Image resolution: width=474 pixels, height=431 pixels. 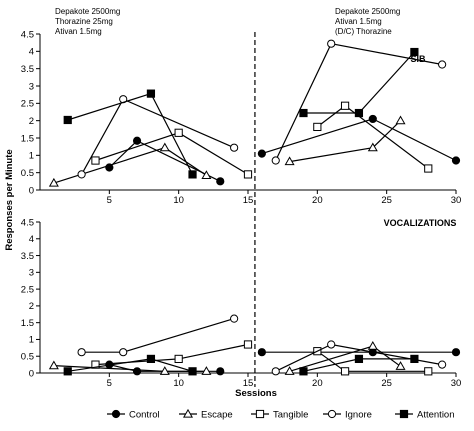 I want to click on series-sib-escape, so click(x=227, y=151).